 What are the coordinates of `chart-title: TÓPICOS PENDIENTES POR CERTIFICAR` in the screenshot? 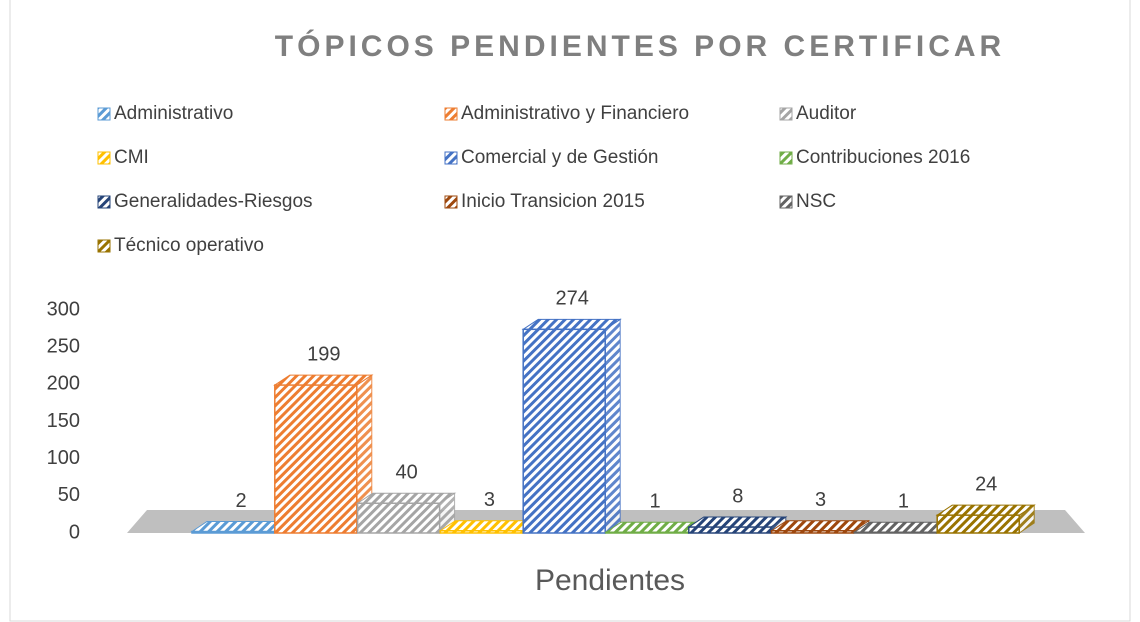 It's located at (640, 46).